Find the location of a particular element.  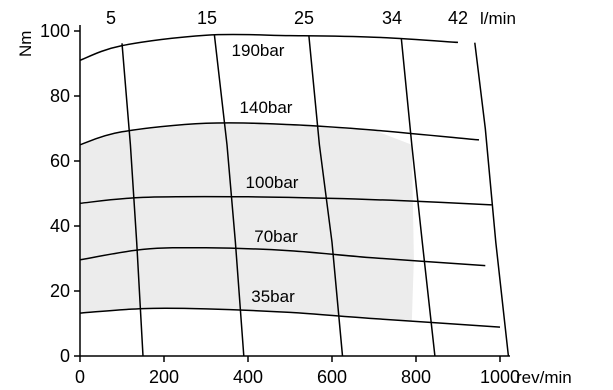

x-tick-label: 600 is located at coordinates (332, 377).